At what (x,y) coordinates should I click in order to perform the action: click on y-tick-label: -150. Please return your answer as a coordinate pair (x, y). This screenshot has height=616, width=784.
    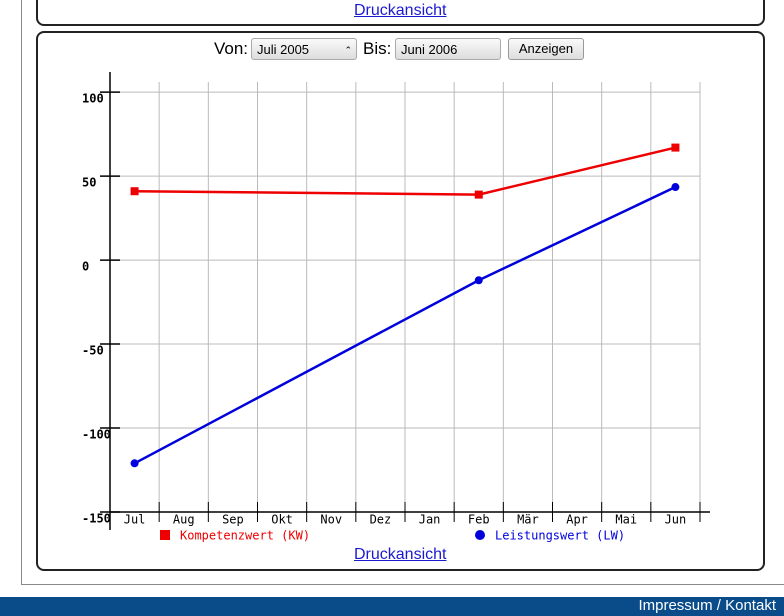
    Looking at the image, I should click on (96, 519).